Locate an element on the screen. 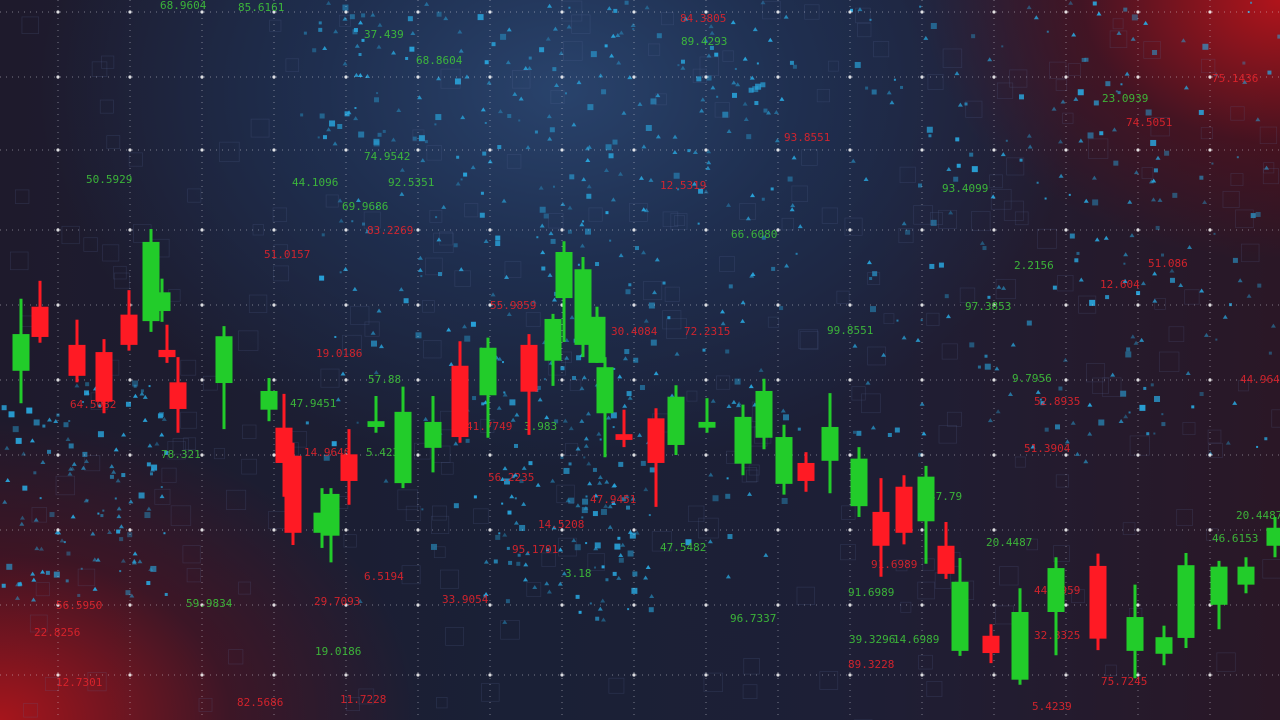 Image resolution: width=1280 pixels, height=720 pixels. price-label: 51.0157 is located at coordinates (287, 254).